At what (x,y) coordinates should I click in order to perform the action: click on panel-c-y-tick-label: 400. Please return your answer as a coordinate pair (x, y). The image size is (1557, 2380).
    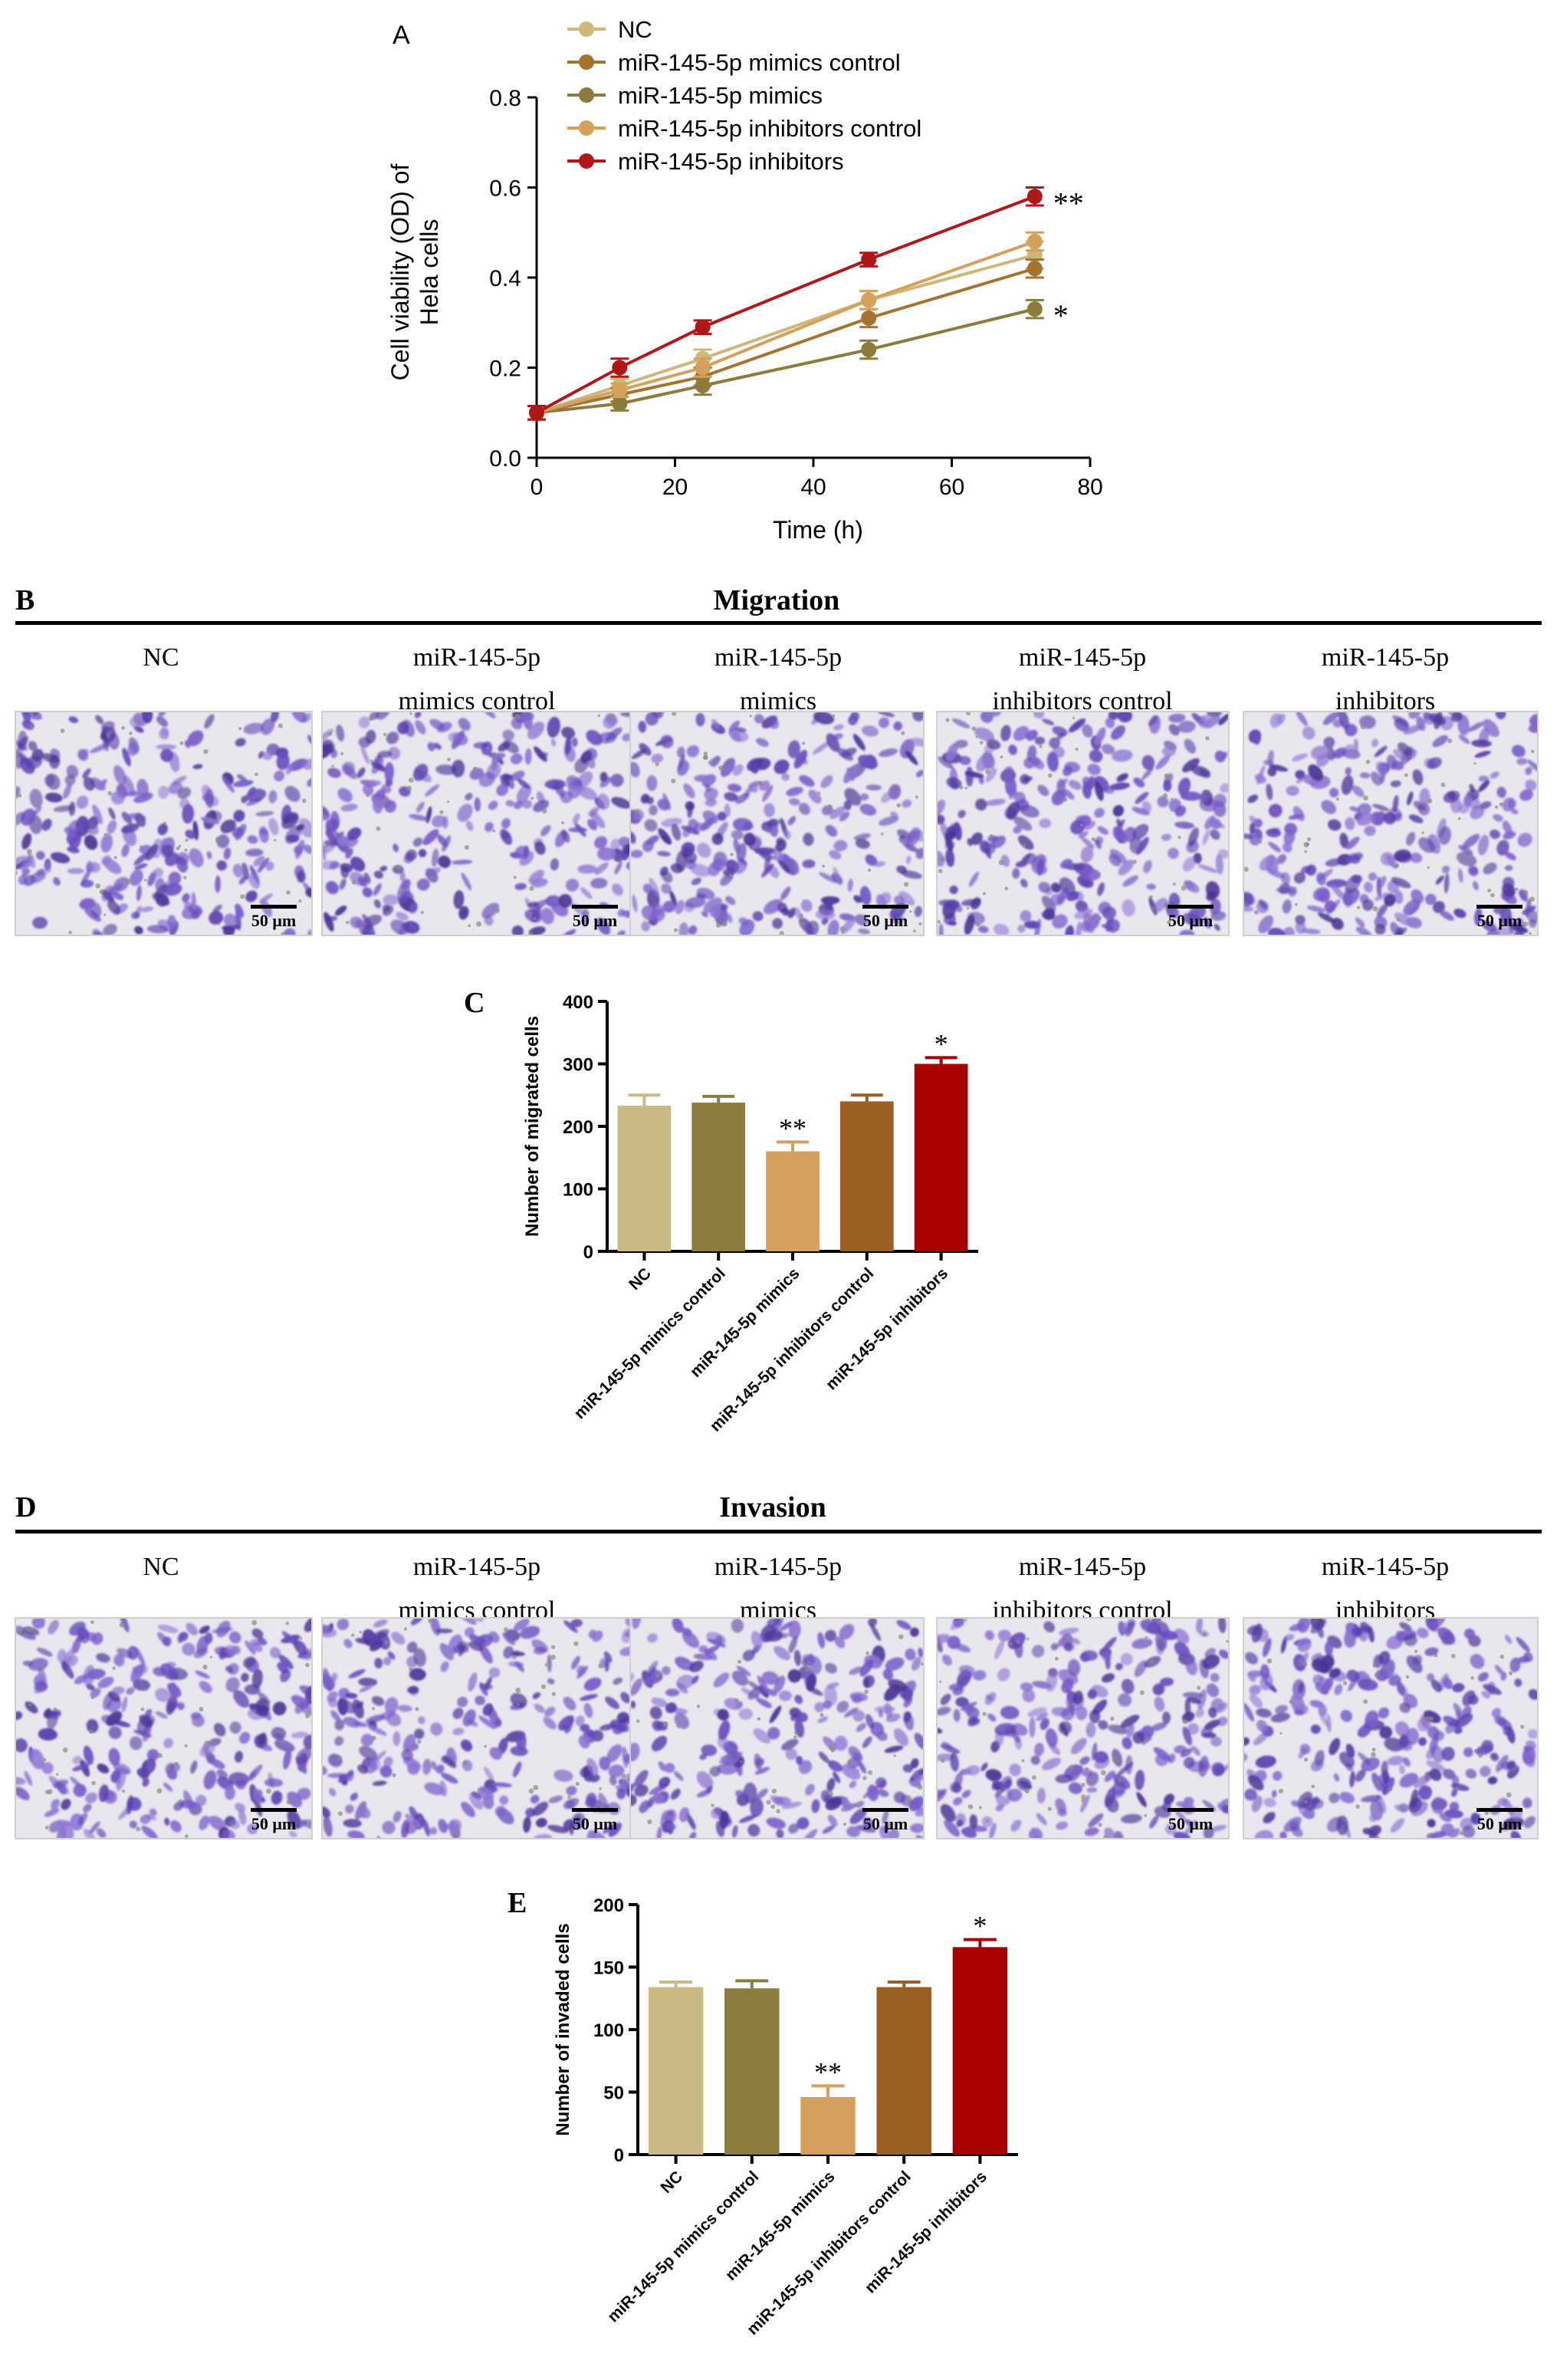
    Looking at the image, I should click on (578, 1003).